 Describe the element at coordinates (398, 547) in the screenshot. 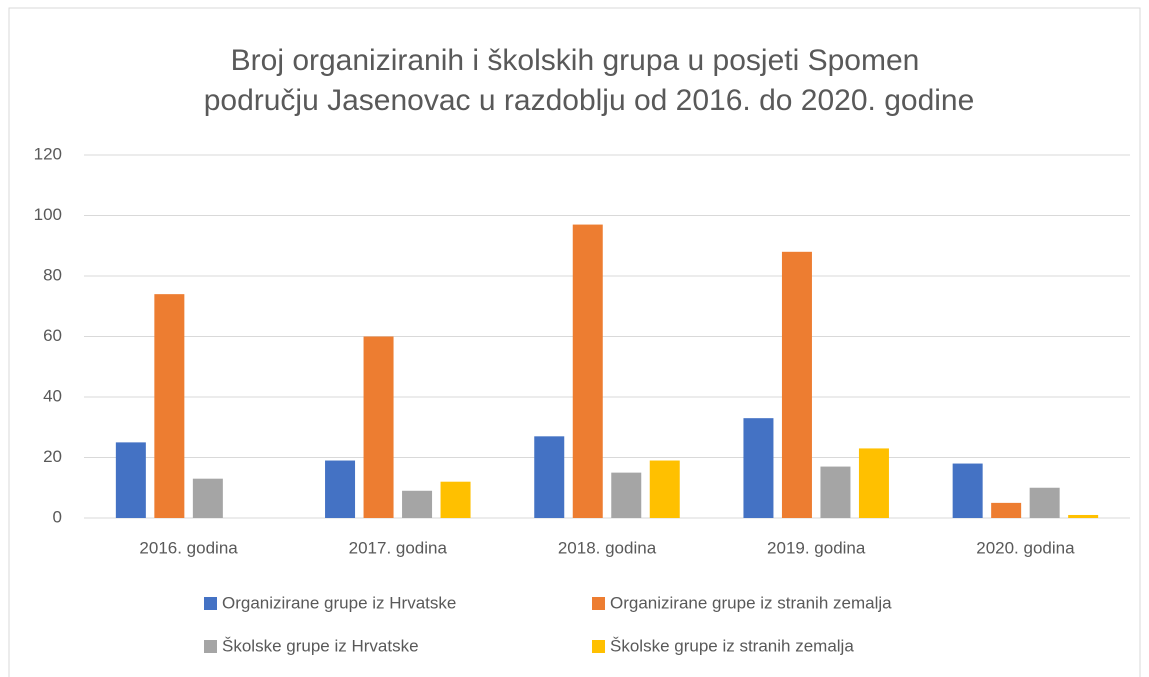

I see `x-tick-label: 2017. godina` at that location.